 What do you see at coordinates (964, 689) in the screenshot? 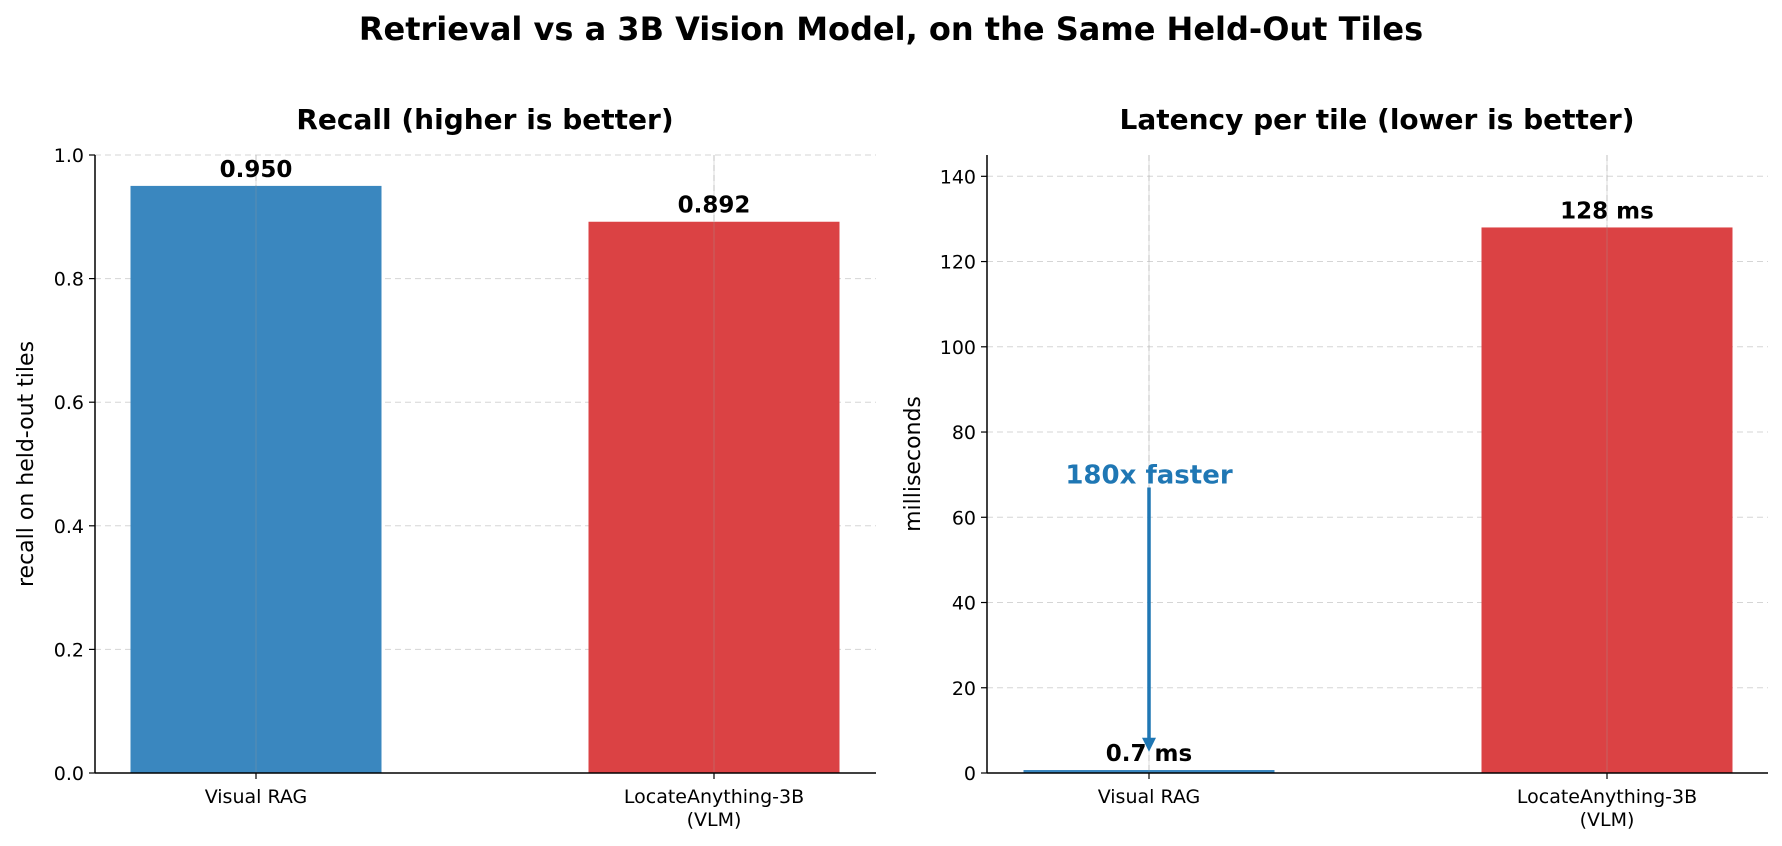
I see `y-tick-label: 20` at bounding box center [964, 689].